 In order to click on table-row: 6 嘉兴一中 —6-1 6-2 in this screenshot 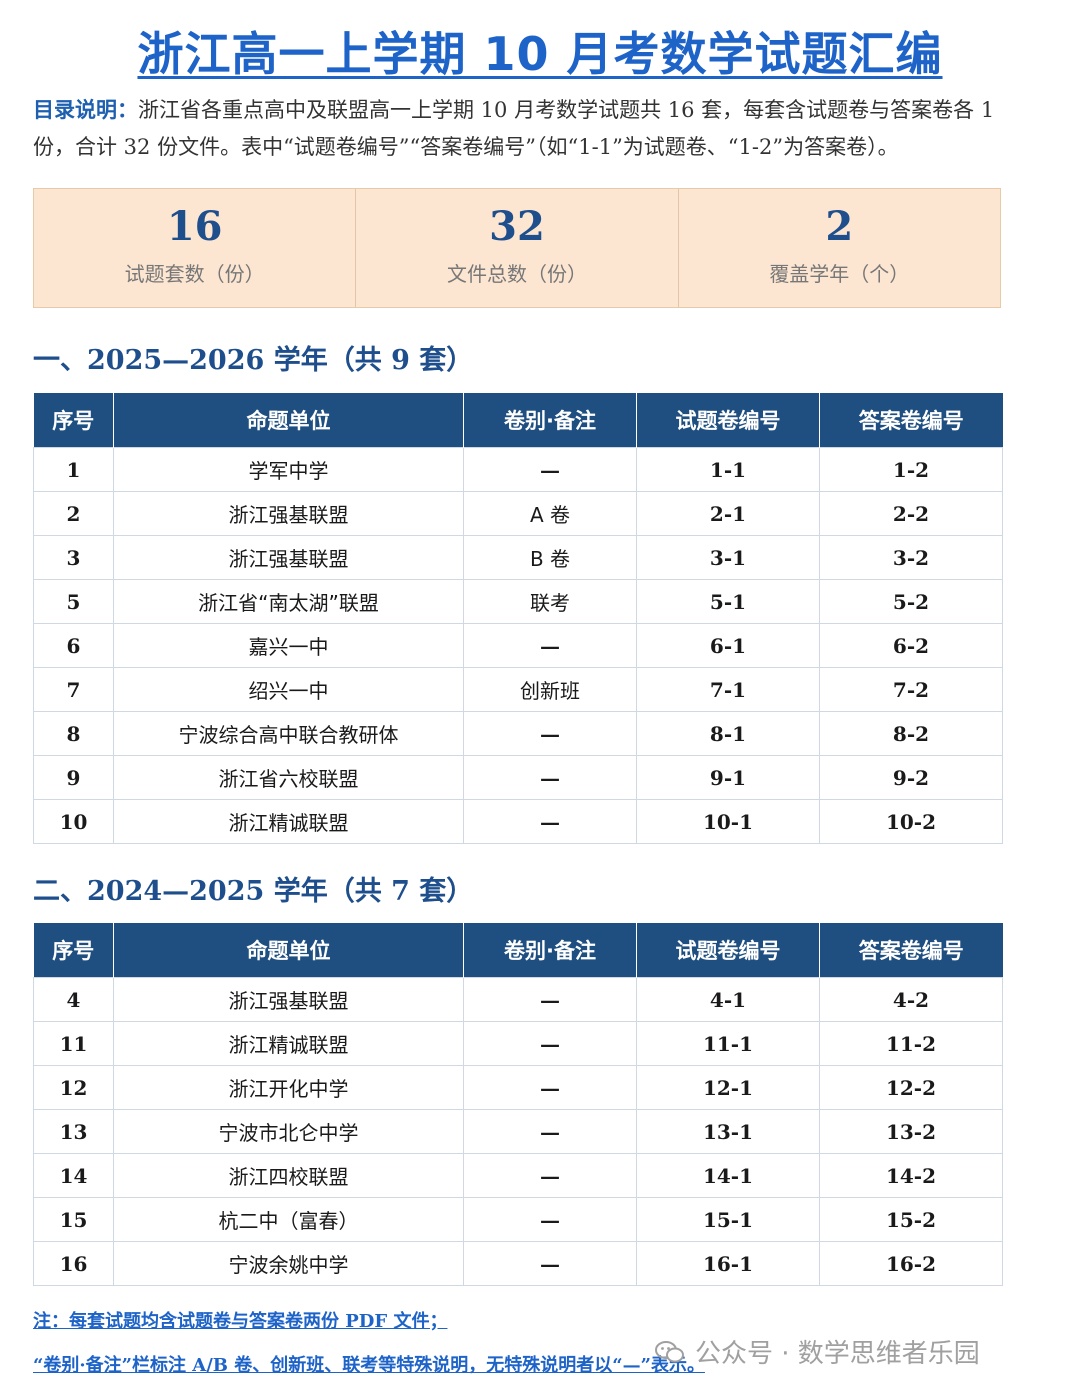, I will do `click(518, 645)`.